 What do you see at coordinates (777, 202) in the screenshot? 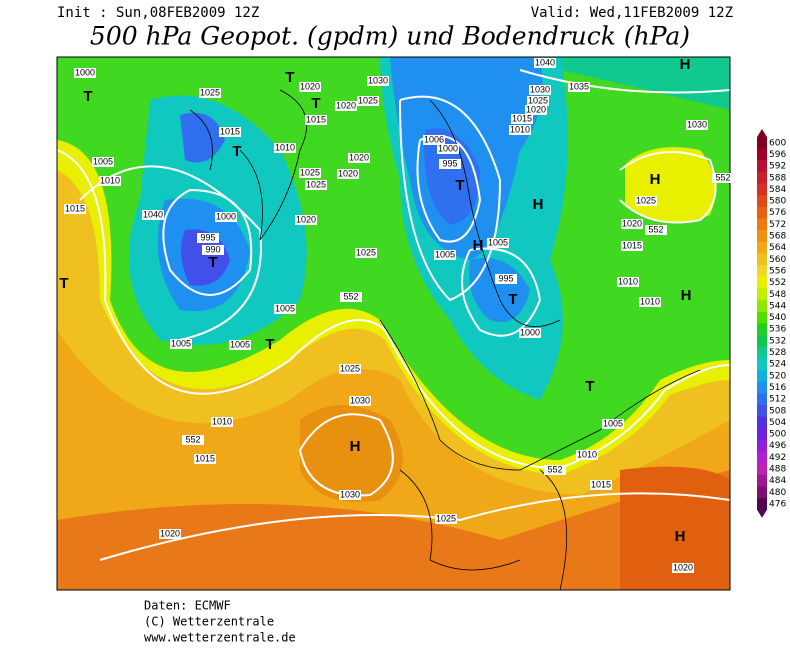
I see `colorbar-label: 580` at bounding box center [777, 202].